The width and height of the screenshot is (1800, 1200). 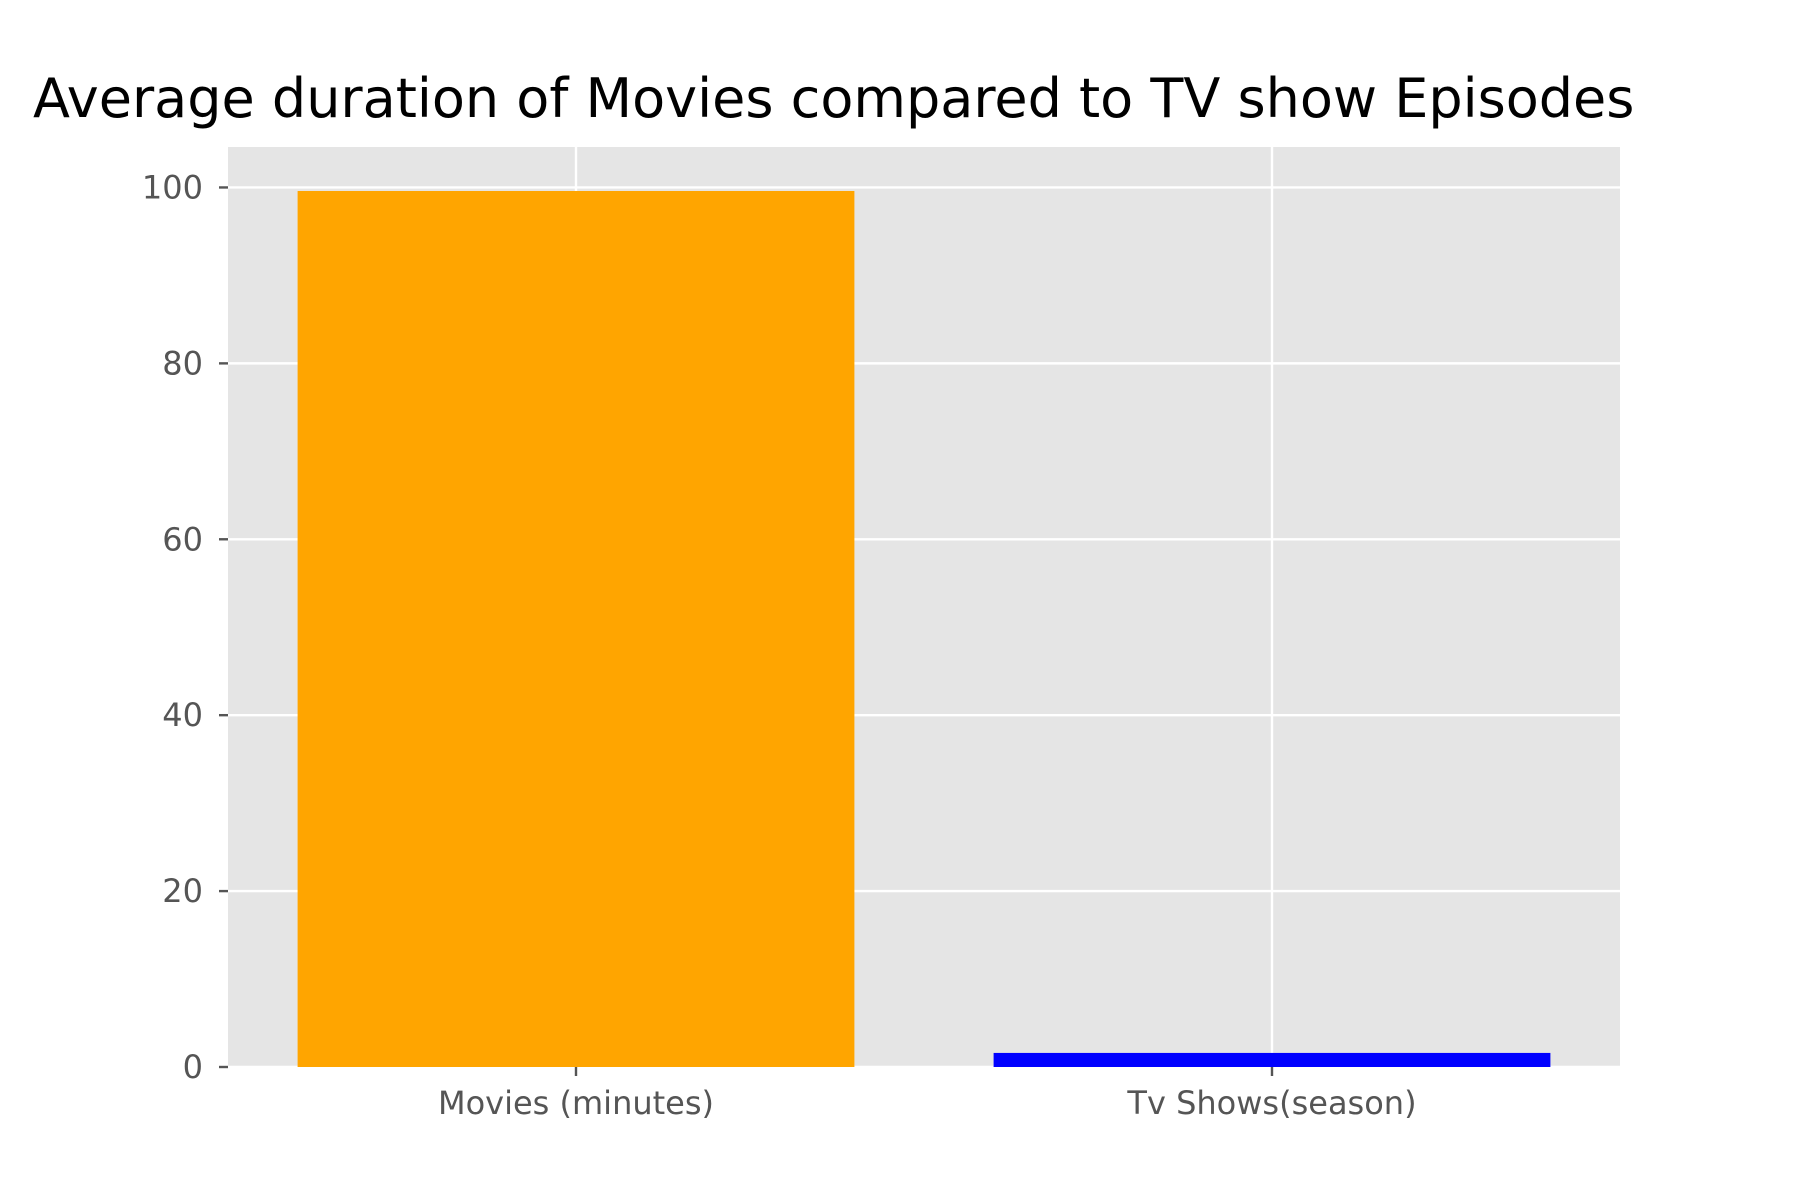 I want to click on y-tick-label: 20, so click(x=182, y=891).